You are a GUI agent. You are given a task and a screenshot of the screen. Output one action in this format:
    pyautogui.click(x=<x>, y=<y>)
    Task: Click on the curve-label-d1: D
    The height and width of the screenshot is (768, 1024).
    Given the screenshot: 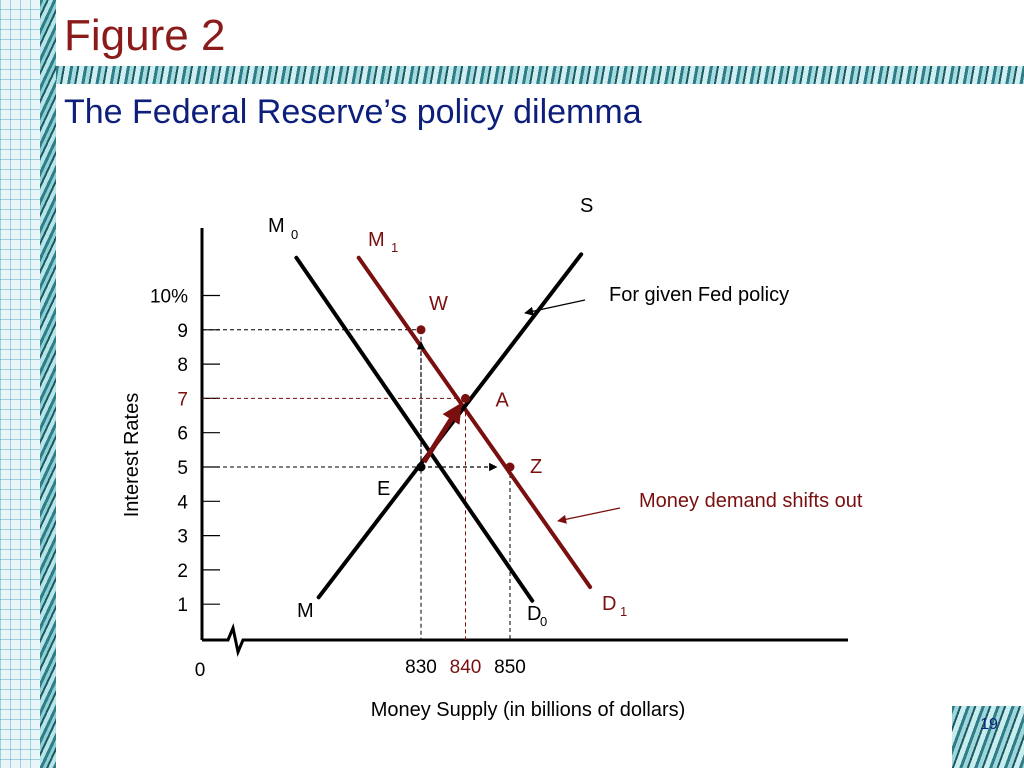 What is the action you would take?
    pyautogui.click(x=609, y=604)
    